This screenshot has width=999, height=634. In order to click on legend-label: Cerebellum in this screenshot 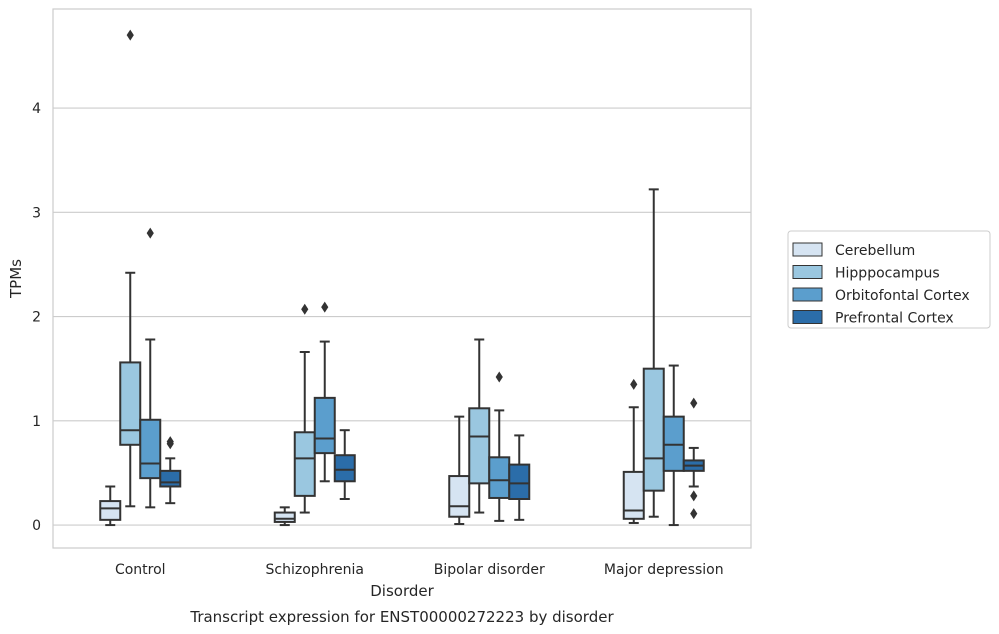, I will do `click(875, 251)`.